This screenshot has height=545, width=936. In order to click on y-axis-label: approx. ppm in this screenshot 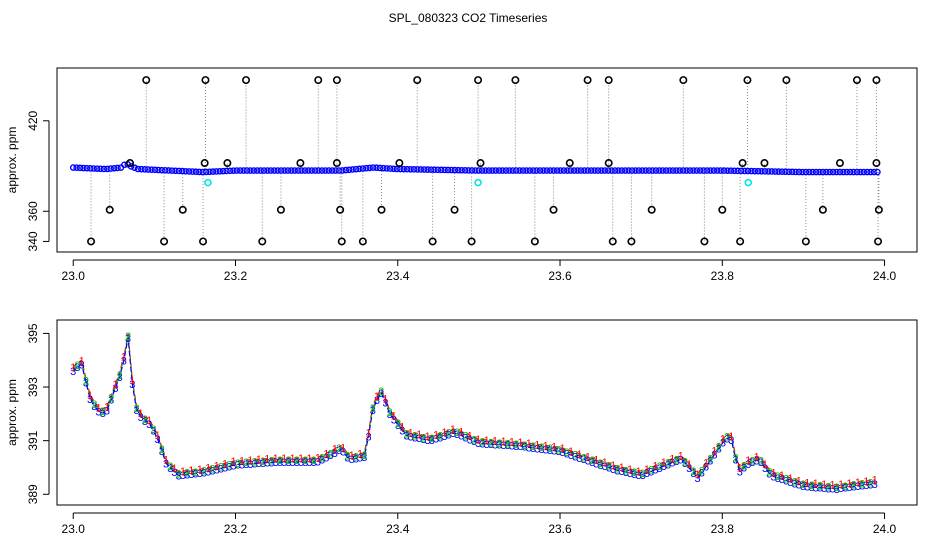, I will do `click(12, 160)`.